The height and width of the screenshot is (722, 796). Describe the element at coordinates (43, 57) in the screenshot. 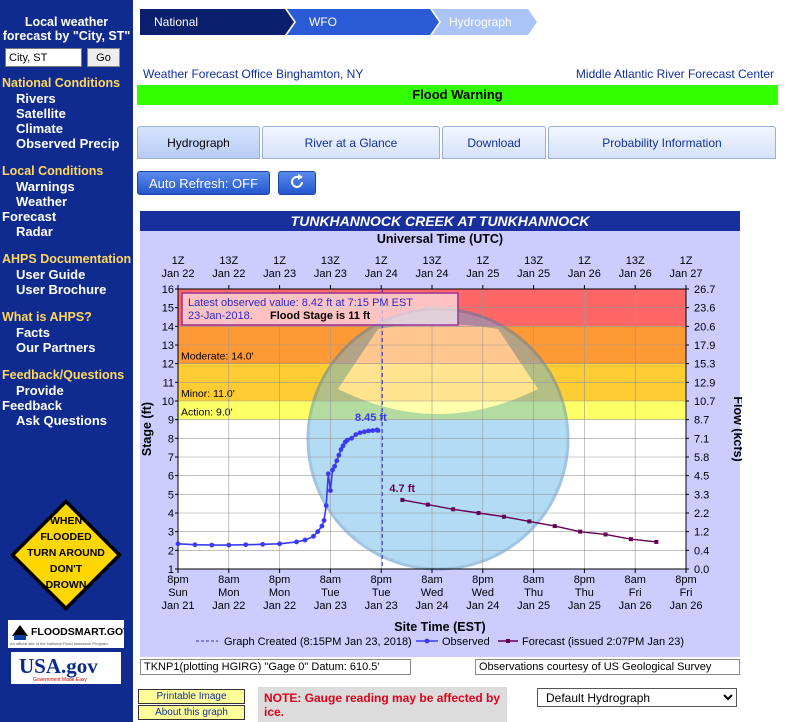

I see `city-input` at that location.